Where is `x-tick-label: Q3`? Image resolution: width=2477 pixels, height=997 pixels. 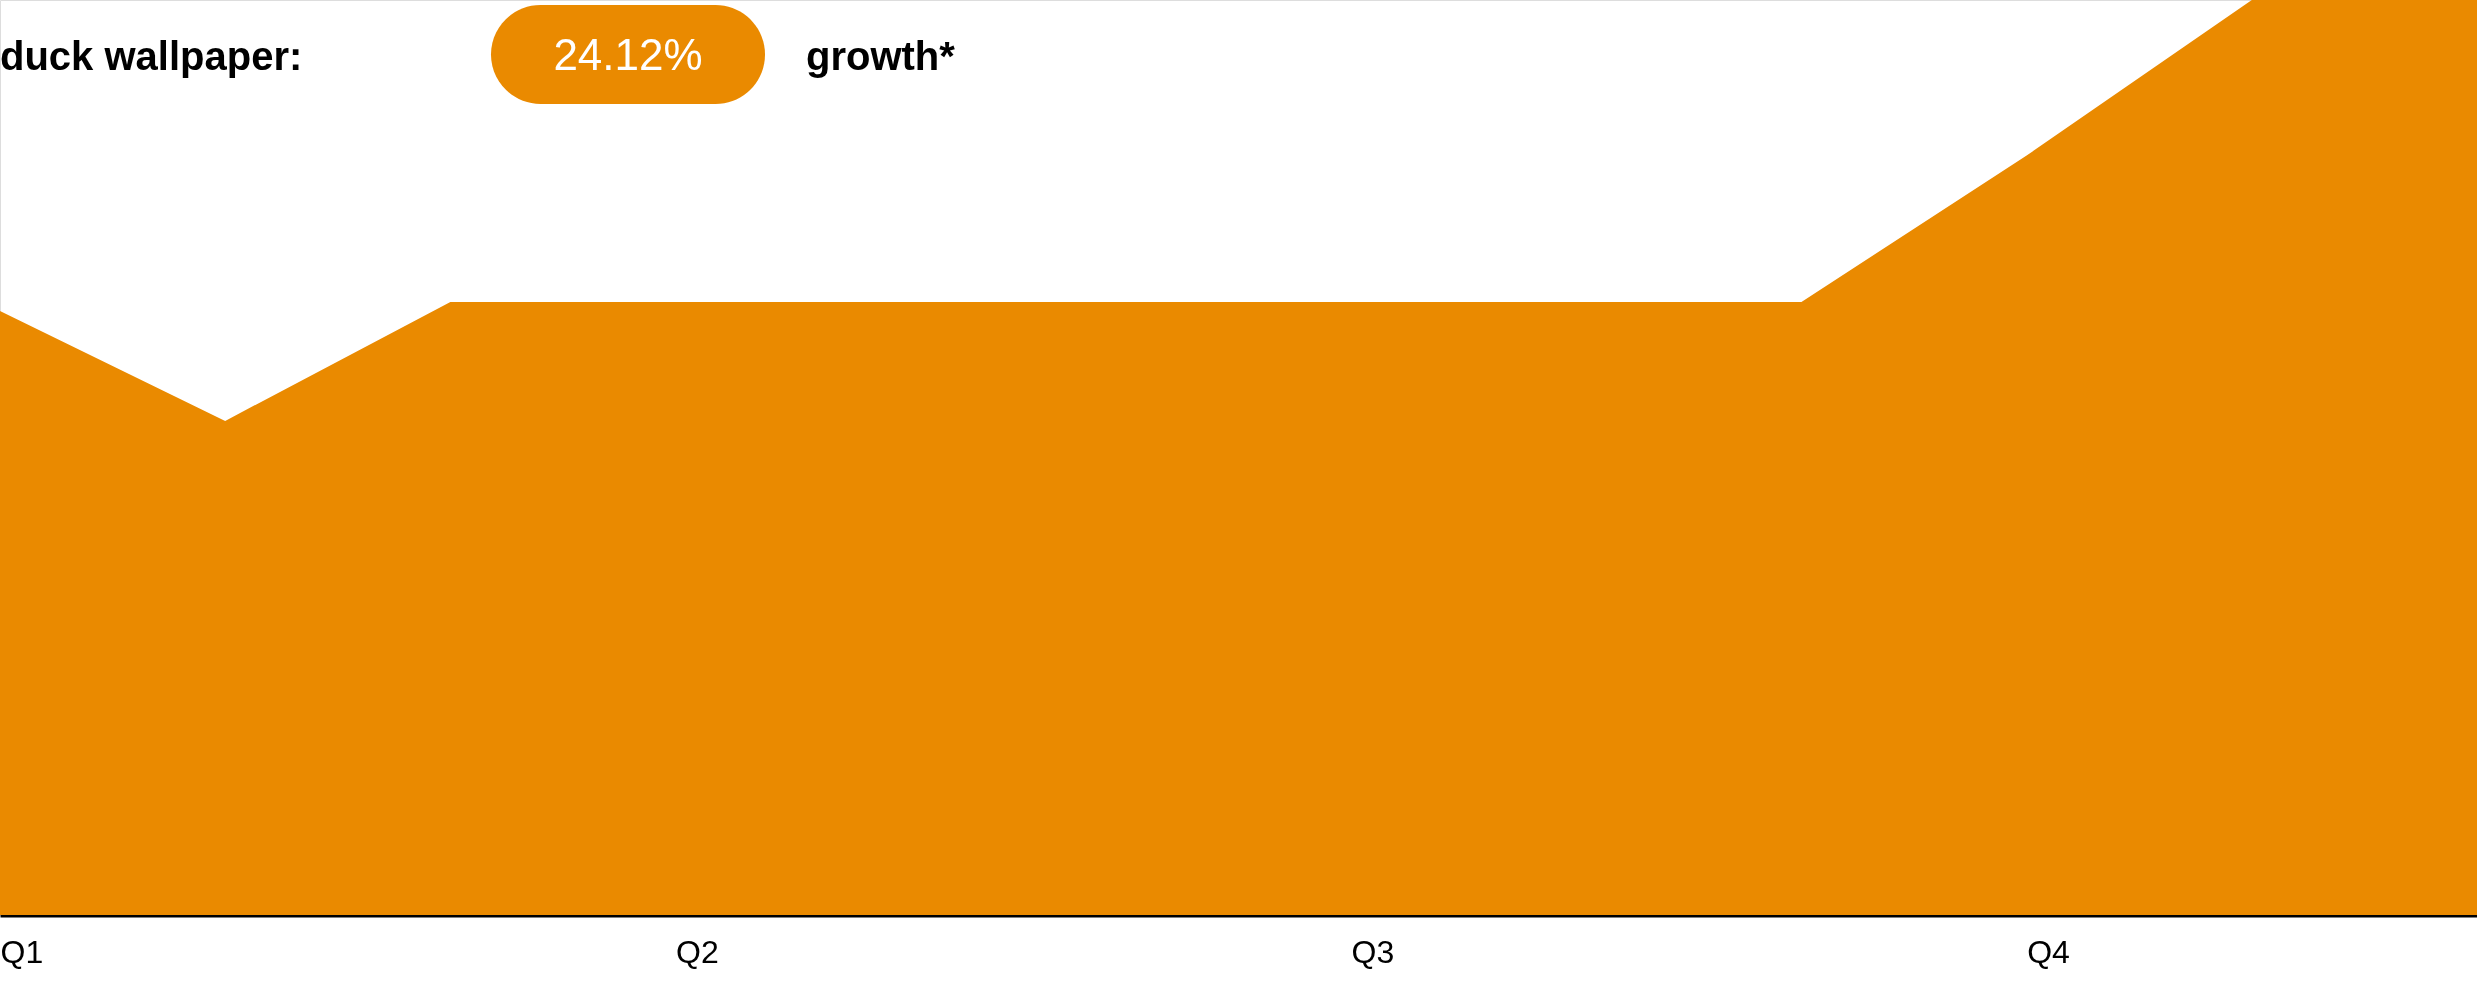
x-tick-label: Q3 is located at coordinates (1373, 951).